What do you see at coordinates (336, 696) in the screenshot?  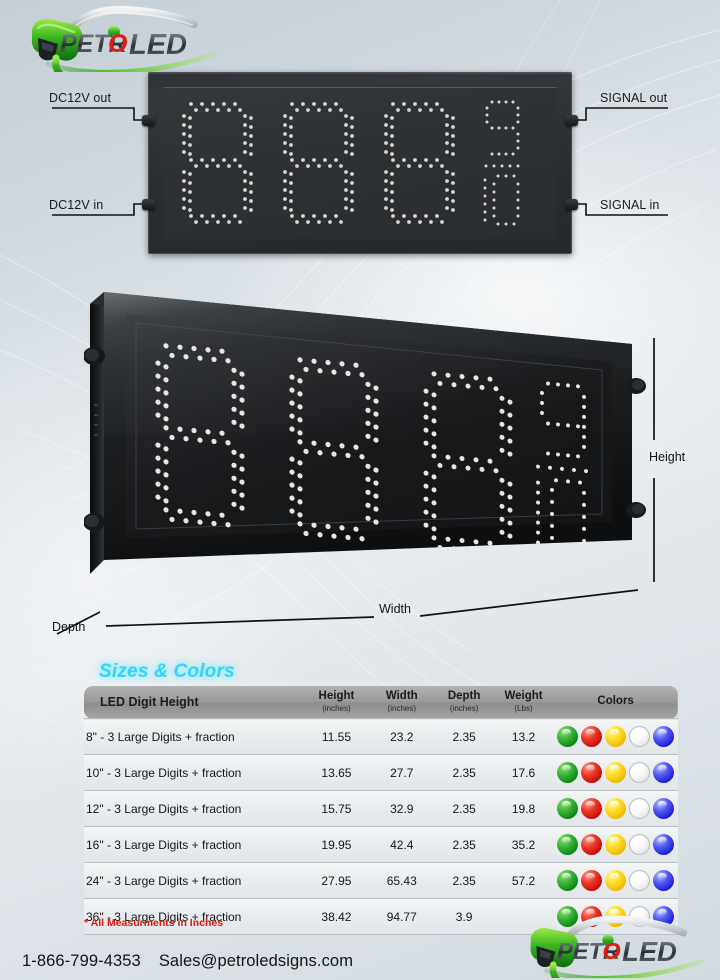 I see `col-header-height-label: Height` at bounding box center [336, 696].